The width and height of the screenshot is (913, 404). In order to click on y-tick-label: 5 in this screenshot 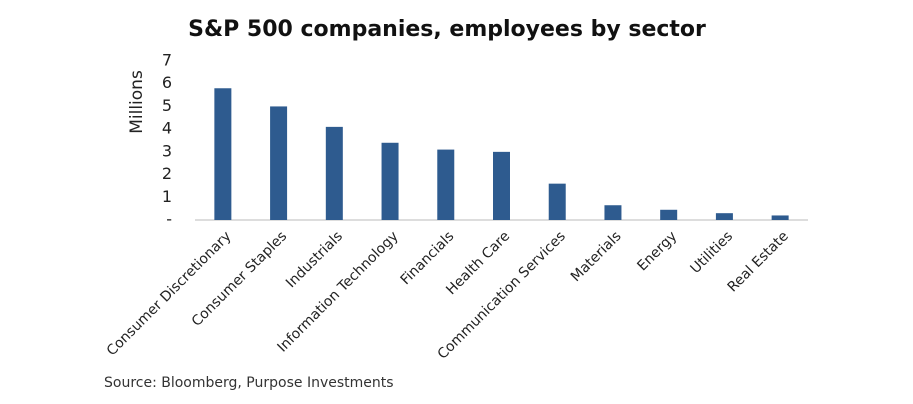, I will do `click(167, 105)`.